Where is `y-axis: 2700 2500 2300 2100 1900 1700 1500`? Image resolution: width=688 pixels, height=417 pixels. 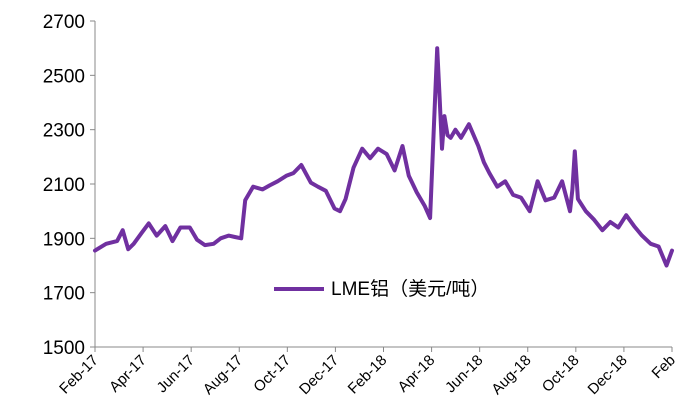
y-axis: 2700 2500 2300 2100 1900 1700 1500 is located at coordinates (69, 185).